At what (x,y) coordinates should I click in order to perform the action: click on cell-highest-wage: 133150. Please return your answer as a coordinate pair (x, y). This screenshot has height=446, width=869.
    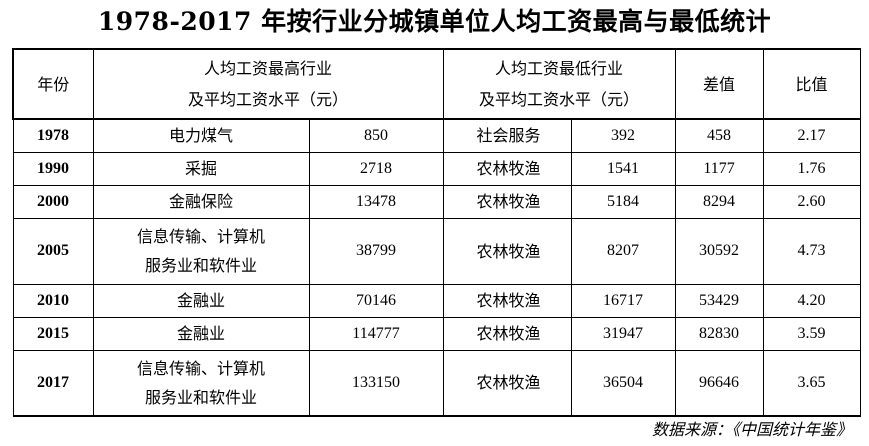
    Looking at the image, I should click on (376, 383).